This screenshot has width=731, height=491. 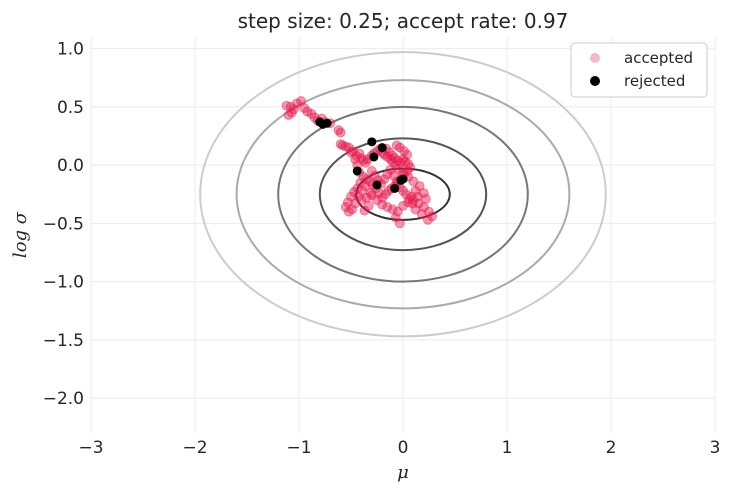 I want to click on y-tick-label: −1.5, so click(x=63, y=341).